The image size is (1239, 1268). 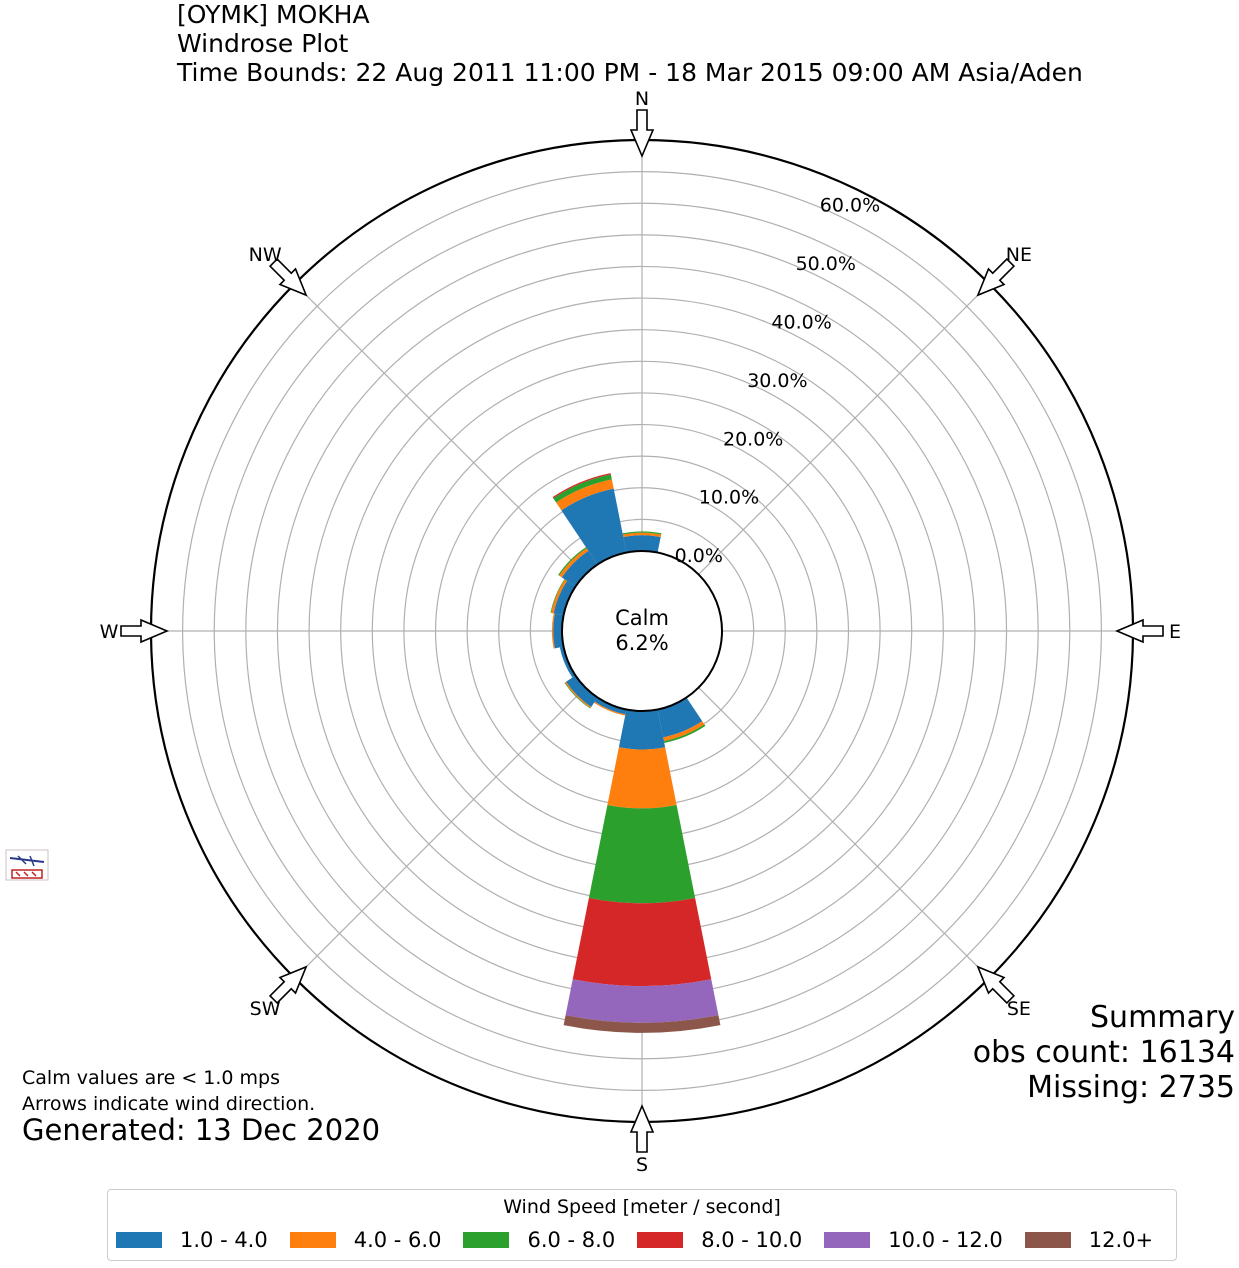 I want to click on legend-item: 1.0 - 4.0, so click(x=192, y=1240).